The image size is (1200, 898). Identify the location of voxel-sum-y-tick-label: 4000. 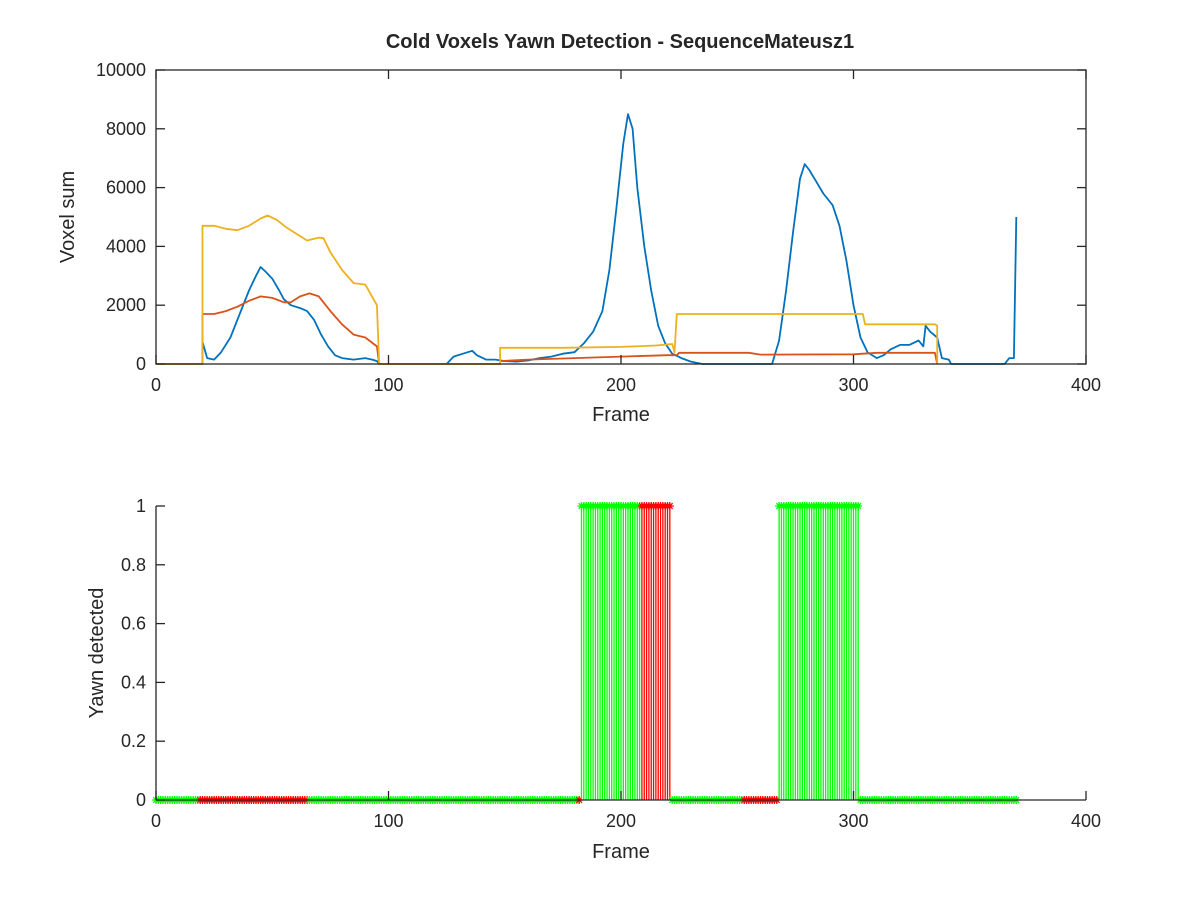
(126, 246).